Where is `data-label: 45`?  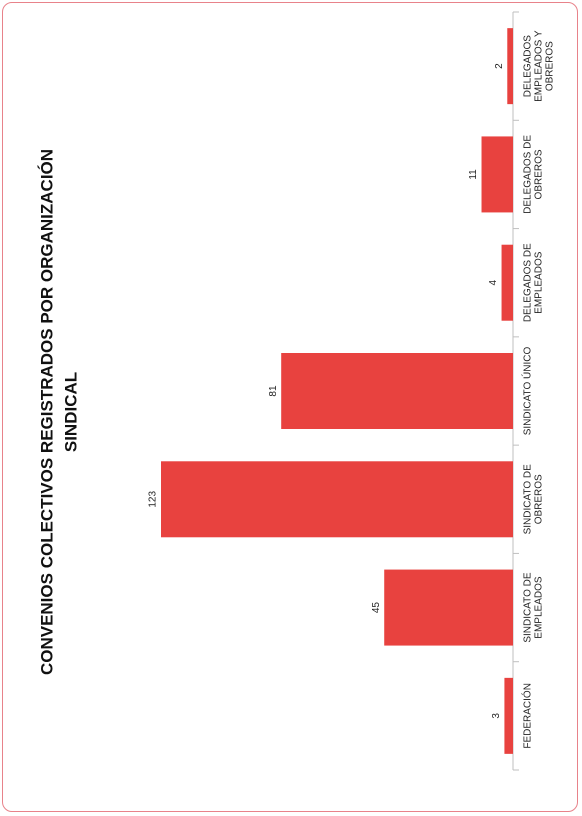
data-label: 45 is located at coordinates (376, 608).